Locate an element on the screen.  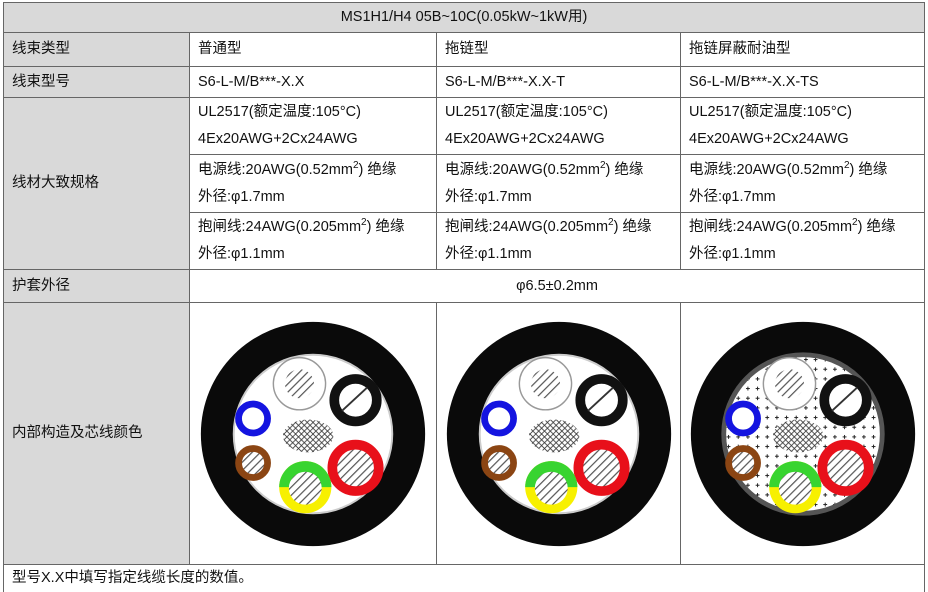
cell-text: 线材大致规格 is located at coordinates (55, 183).